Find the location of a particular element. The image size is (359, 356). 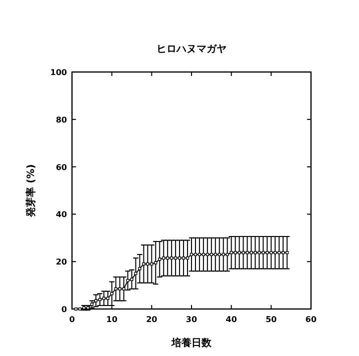

x-tick-label: 10 is located at coordinates (112, 319).